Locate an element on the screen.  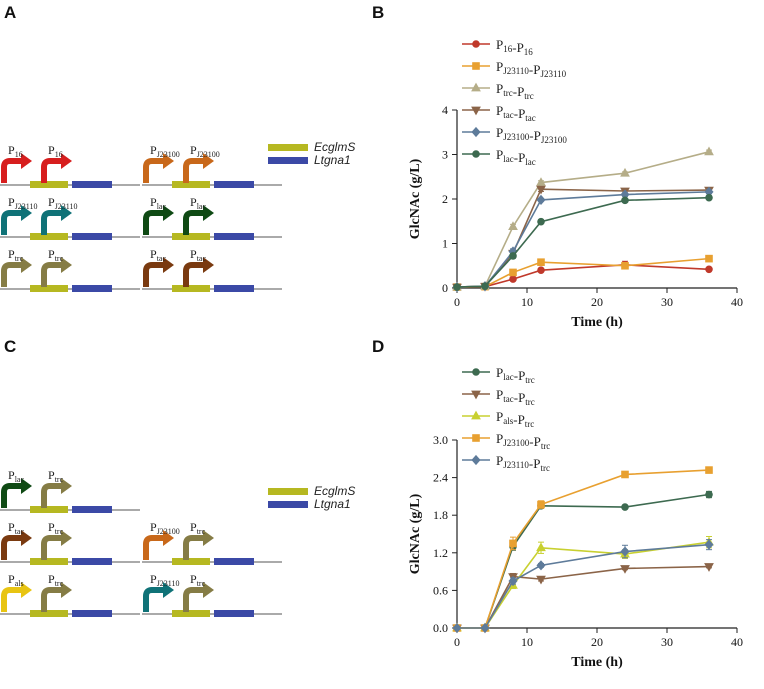
promoter-label-1: Ptac is located at coordinates (158, 255).